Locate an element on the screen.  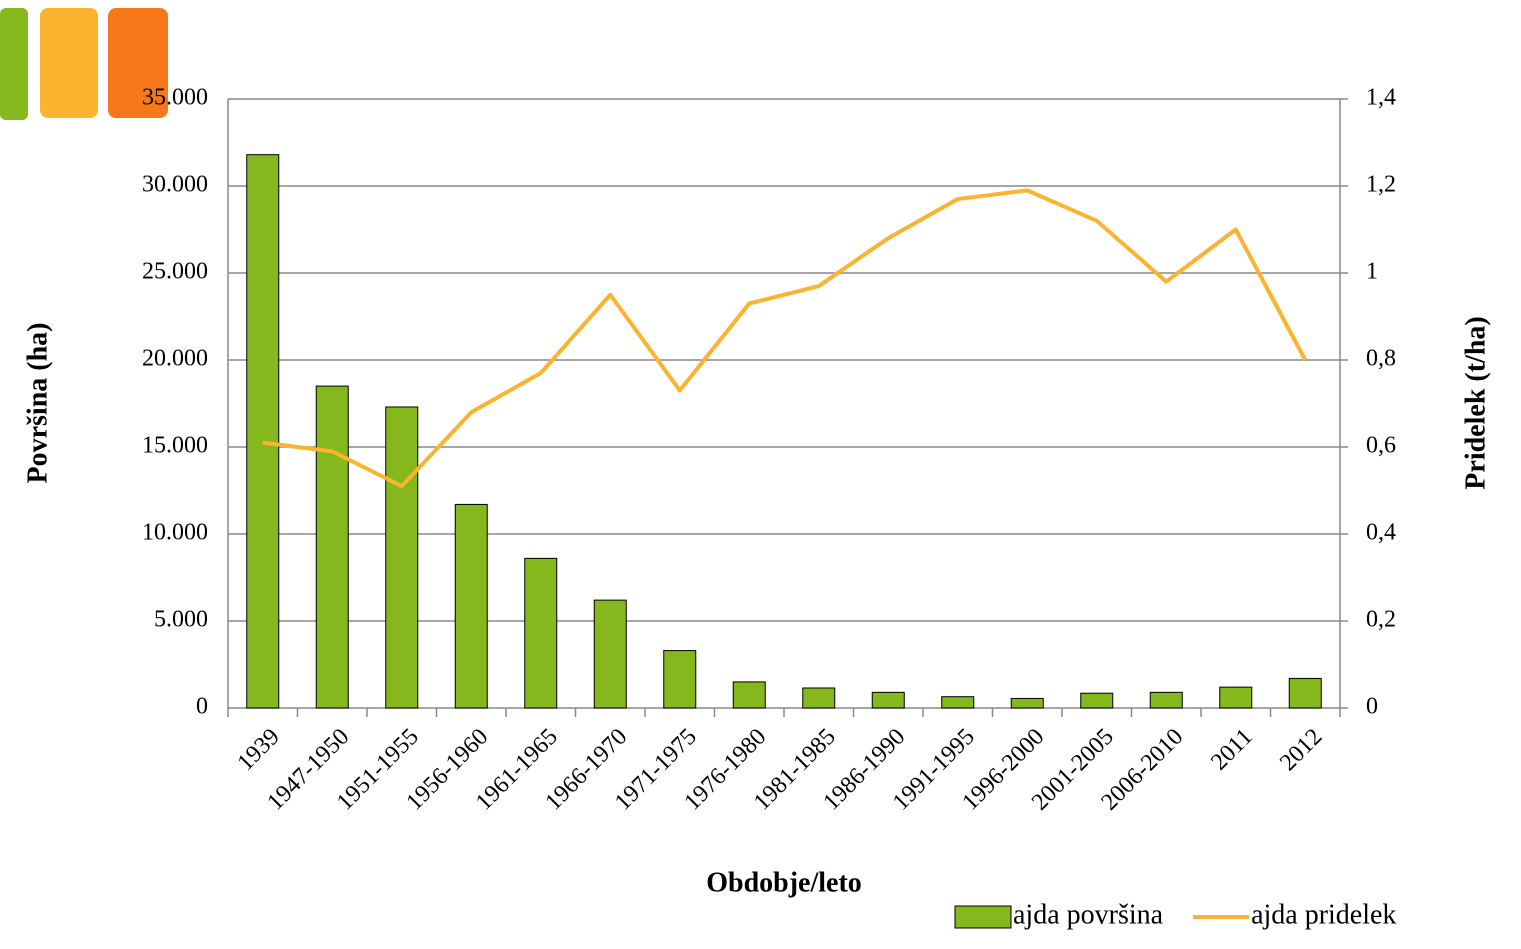
y2-axis-title: Pridelek (t/ha) is located at coordinates (1475, 402).